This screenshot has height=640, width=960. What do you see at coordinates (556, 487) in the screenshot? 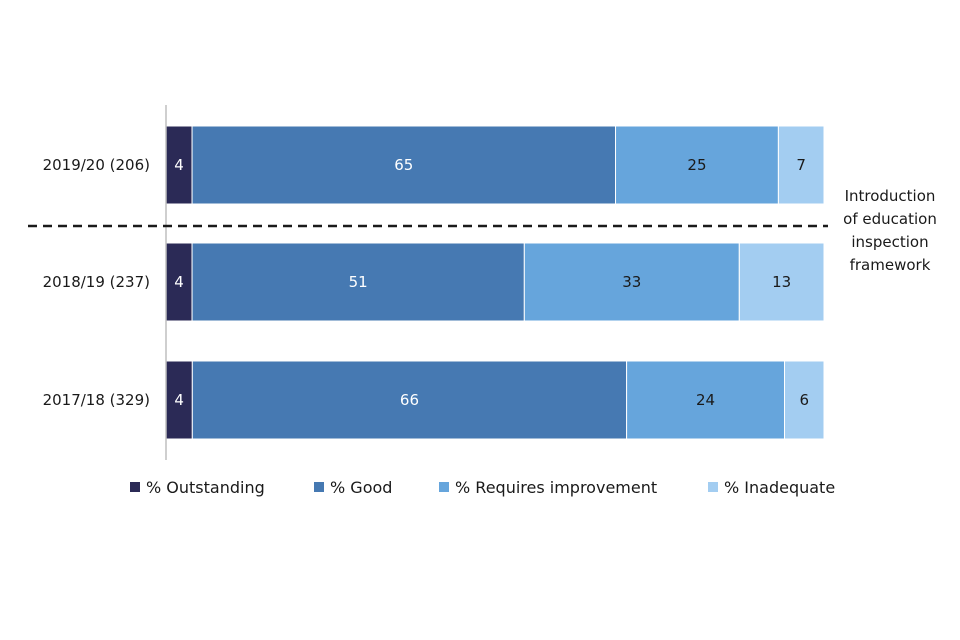
I see `legend-label: % Requires improvement` at bounding box center [556, 487].